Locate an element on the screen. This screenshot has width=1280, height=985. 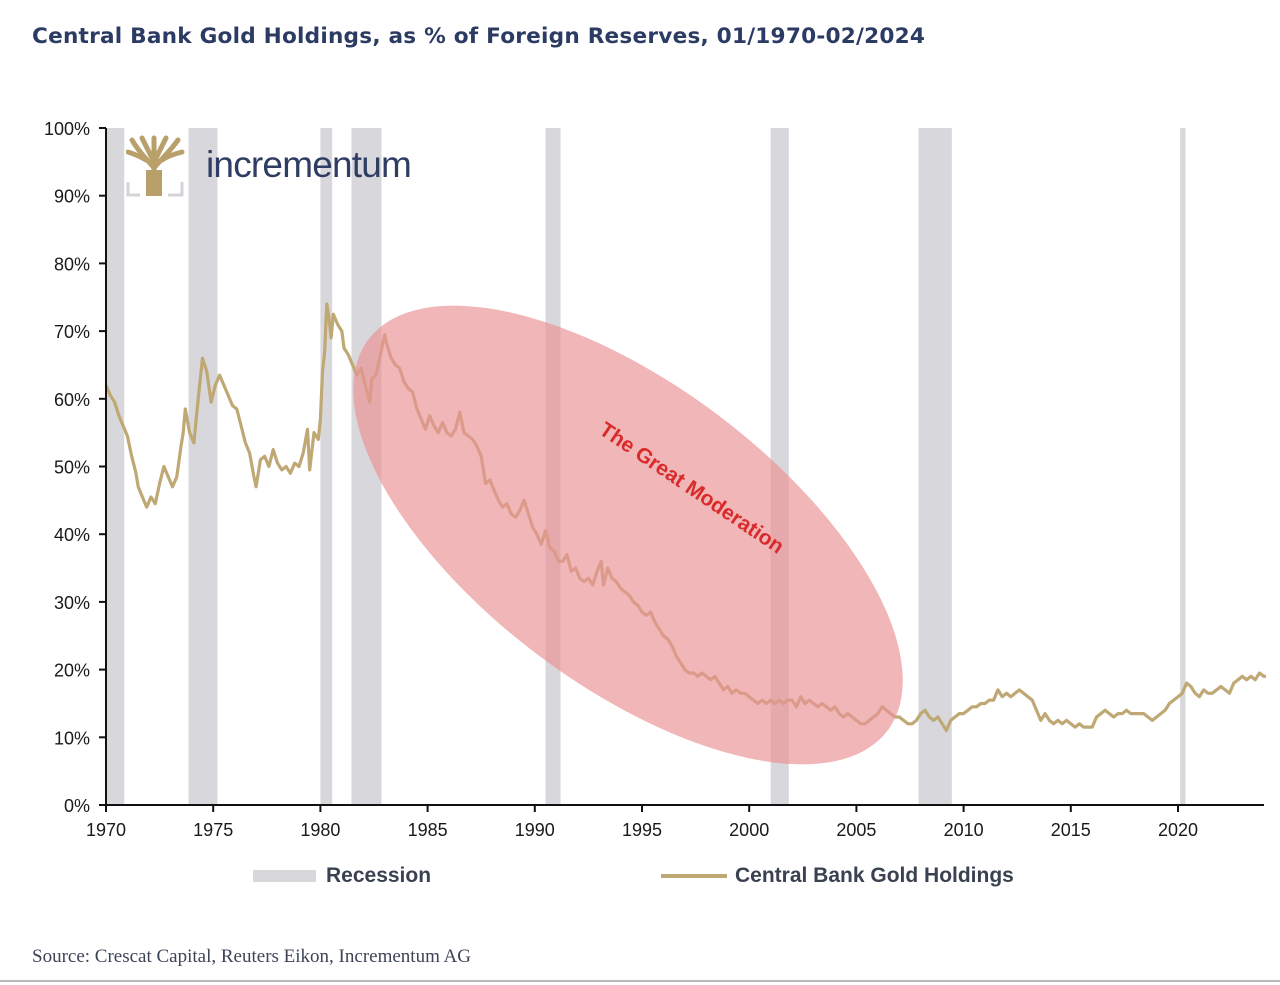
x-tick-label-1995: 1995 is located at coordinates (642, 830).